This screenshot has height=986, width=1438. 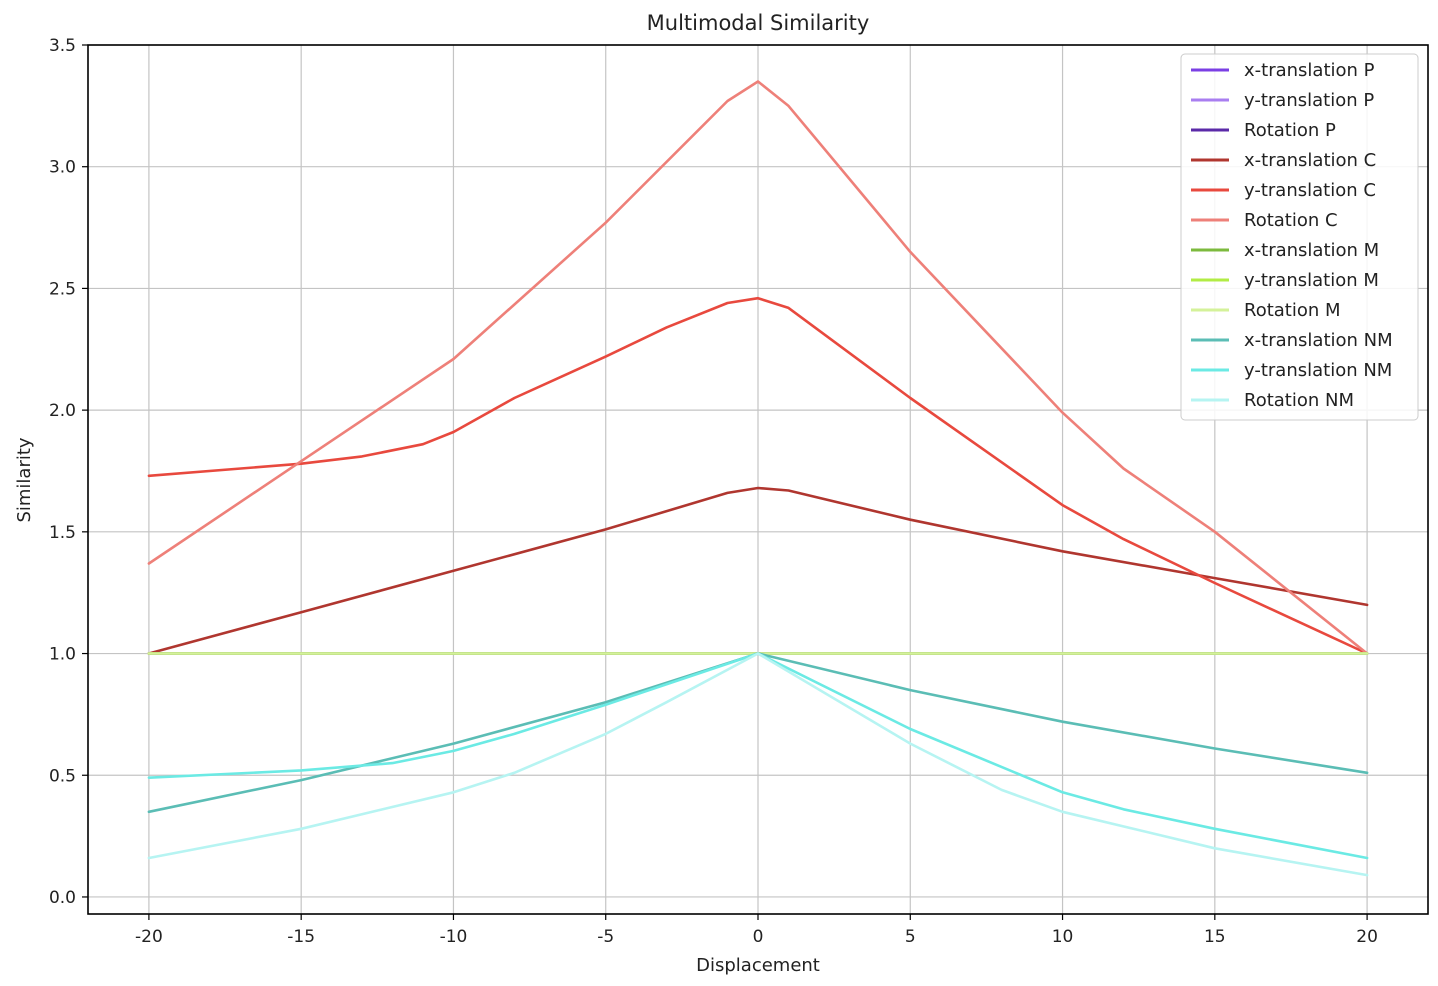 I want to click on legend-entry-rotation-p: Rotation P, so click(x=1263, y=130).